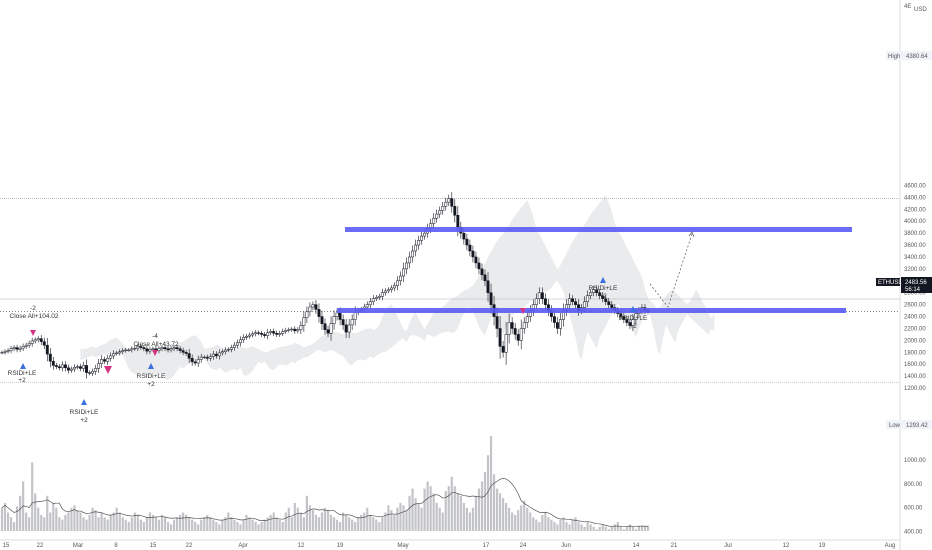 The height and width of the screenshot is (550, 932). I want to click on annotation-qty: +2, so click(633, 326).